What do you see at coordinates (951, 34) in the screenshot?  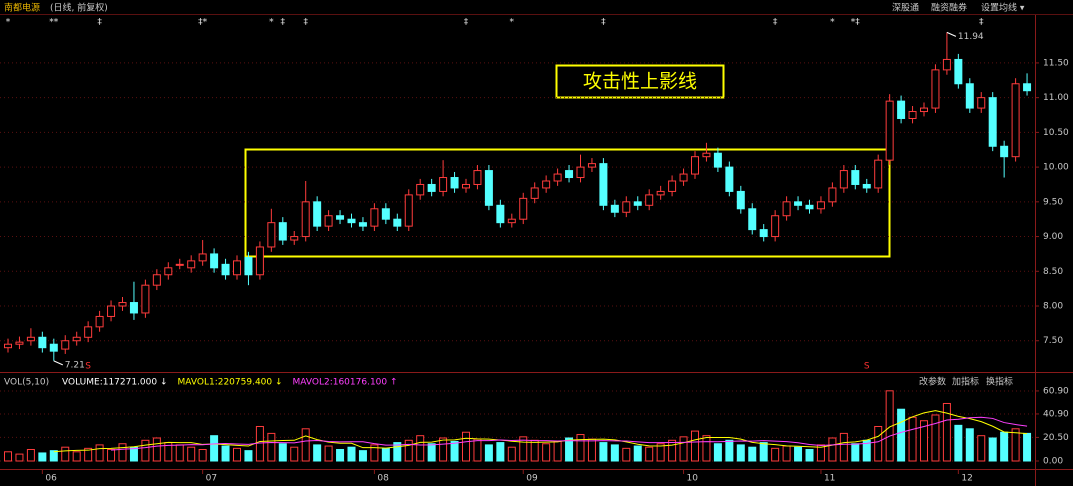 I see `max-pointer` at bounding box center [951, 34].